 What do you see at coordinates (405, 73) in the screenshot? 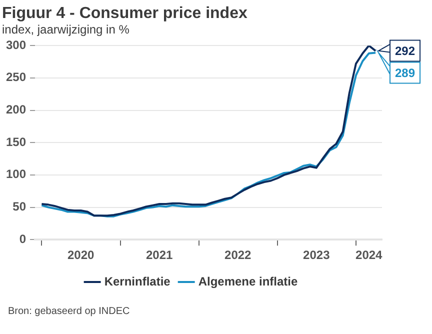
I see `annotation: 289` at bounding box center [405, 73].